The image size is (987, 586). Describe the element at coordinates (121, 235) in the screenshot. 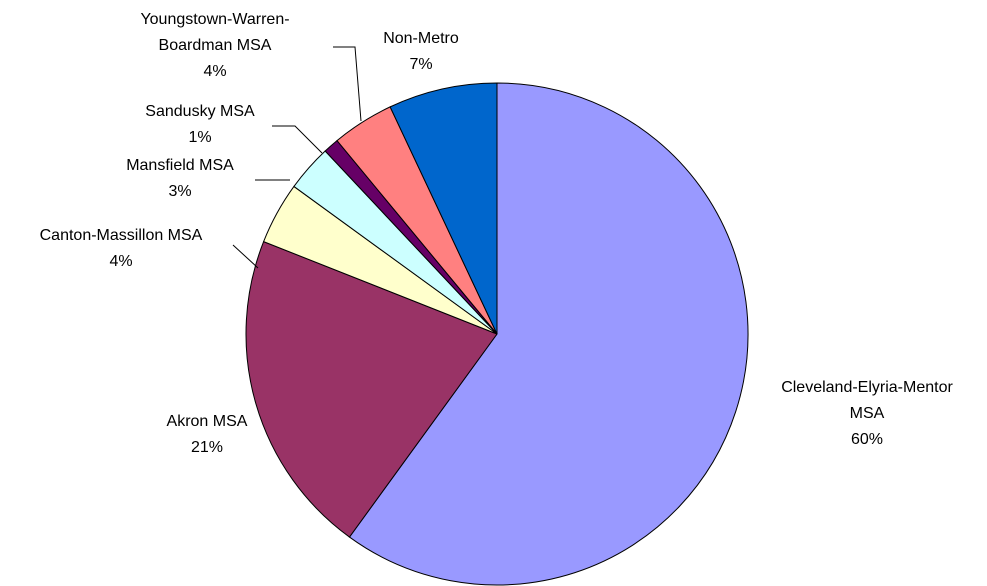

I see `category-label: Canton-Massillon MSA` at that location.